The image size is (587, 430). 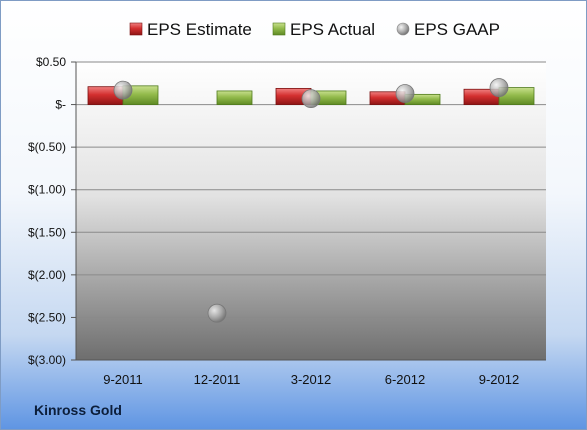 What do you see at coordinates (51, 62) in the screenshot?
I see `y-tick-label: $0.50` at bounding box center [51, 62].